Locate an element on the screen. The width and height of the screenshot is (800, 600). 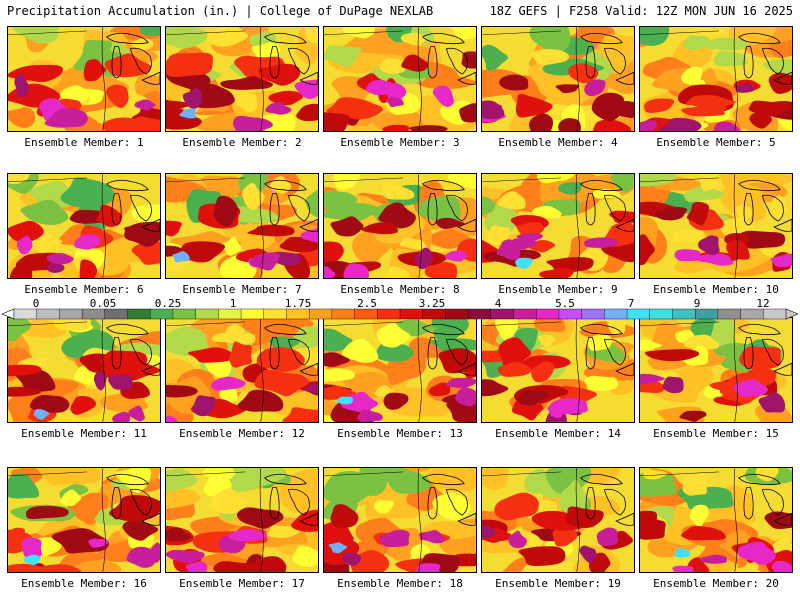
ensemble-member-label: Ensemble Member: 13 is located at coordinates (400, 433).